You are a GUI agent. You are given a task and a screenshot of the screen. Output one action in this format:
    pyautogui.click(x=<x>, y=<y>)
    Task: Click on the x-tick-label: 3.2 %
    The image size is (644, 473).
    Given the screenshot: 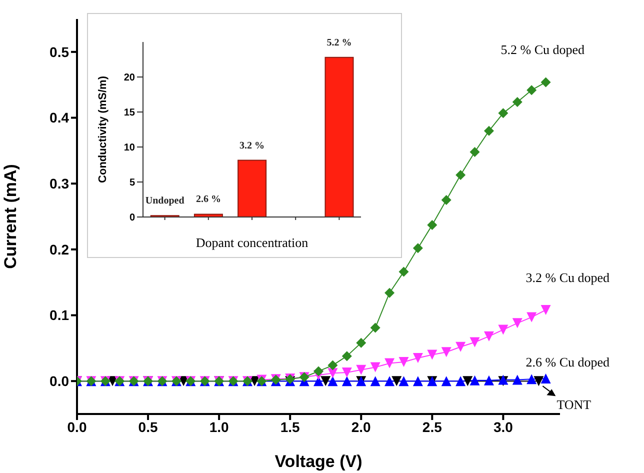 What is the action you would take?
    pyautogui.click(x=252, y=146)
    